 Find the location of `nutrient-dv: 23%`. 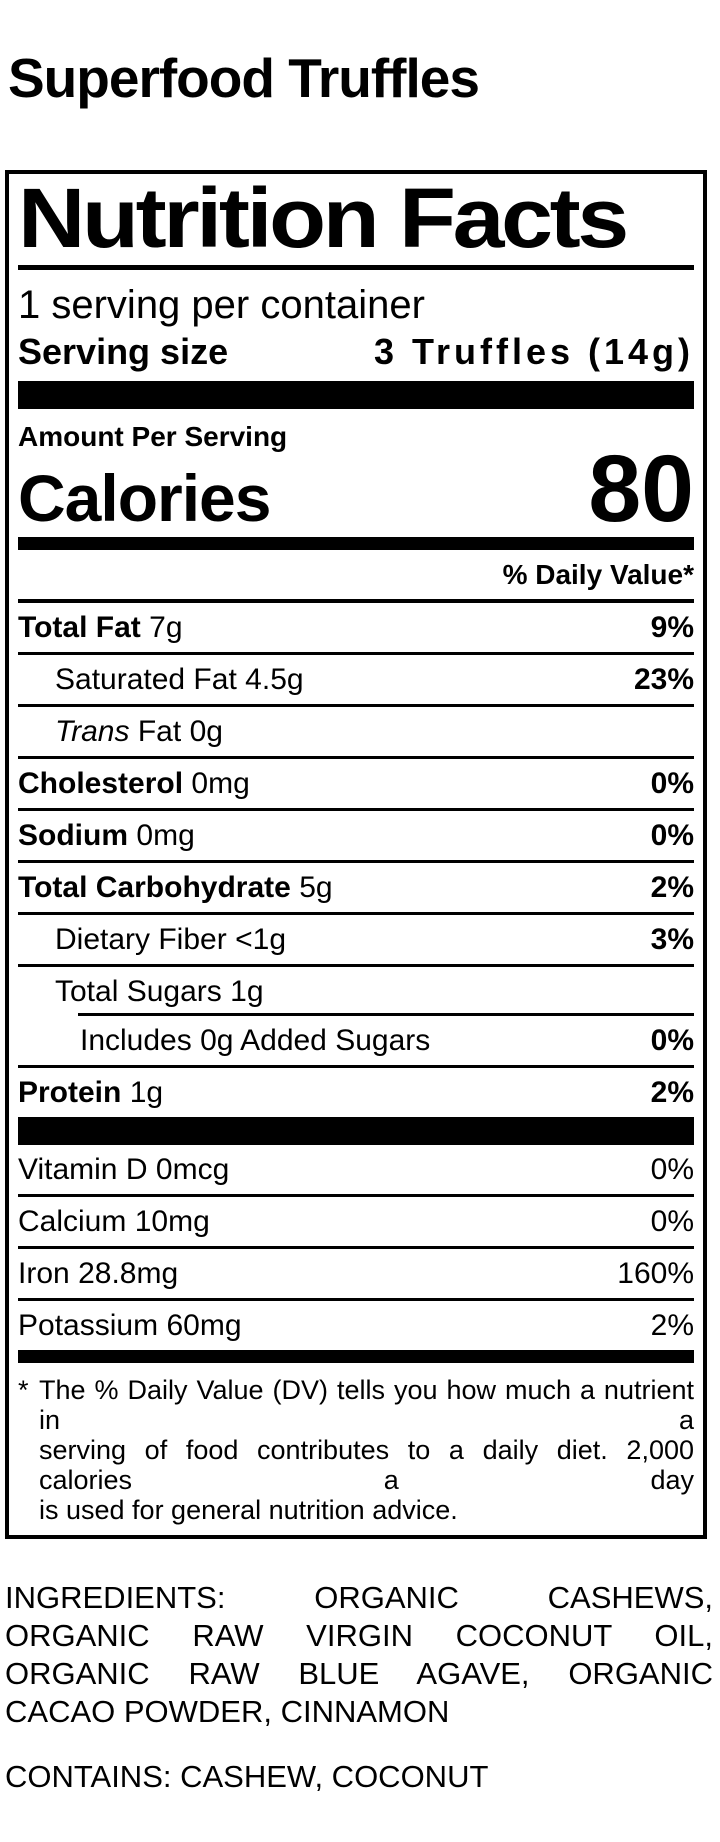

nutrient-dv: 23% is located at coordinates (663, 680).